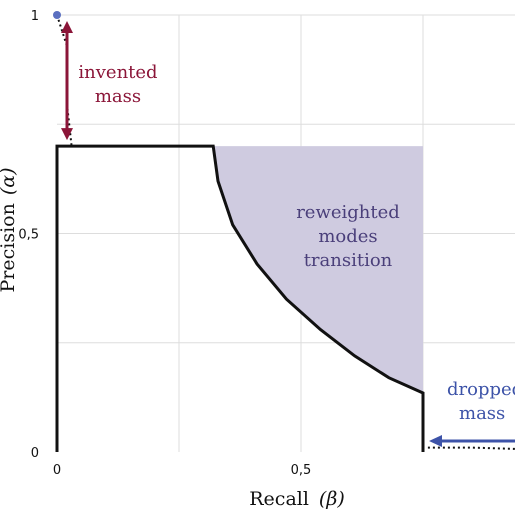  I want to click on dropped-arrow-head, so click(435, 441).